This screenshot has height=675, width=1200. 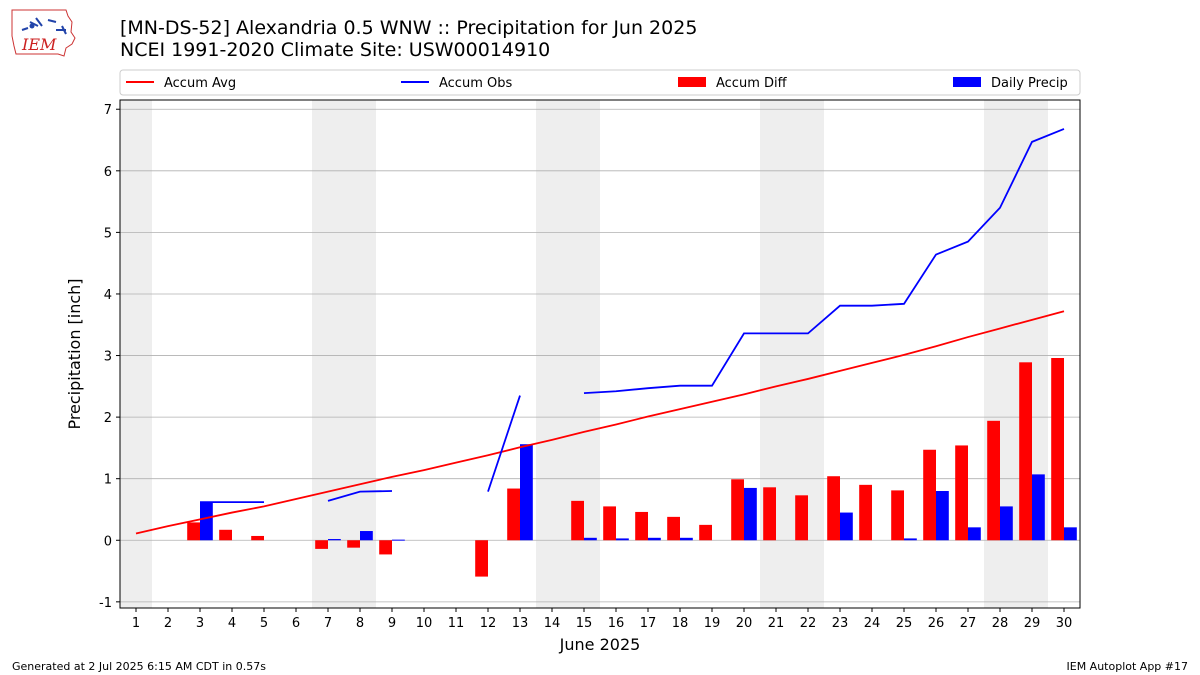 What do you see at coordinates (200, 83) in the screenshot?
I see `legend-label: Accum Avg` at bounding box center [200, 83].